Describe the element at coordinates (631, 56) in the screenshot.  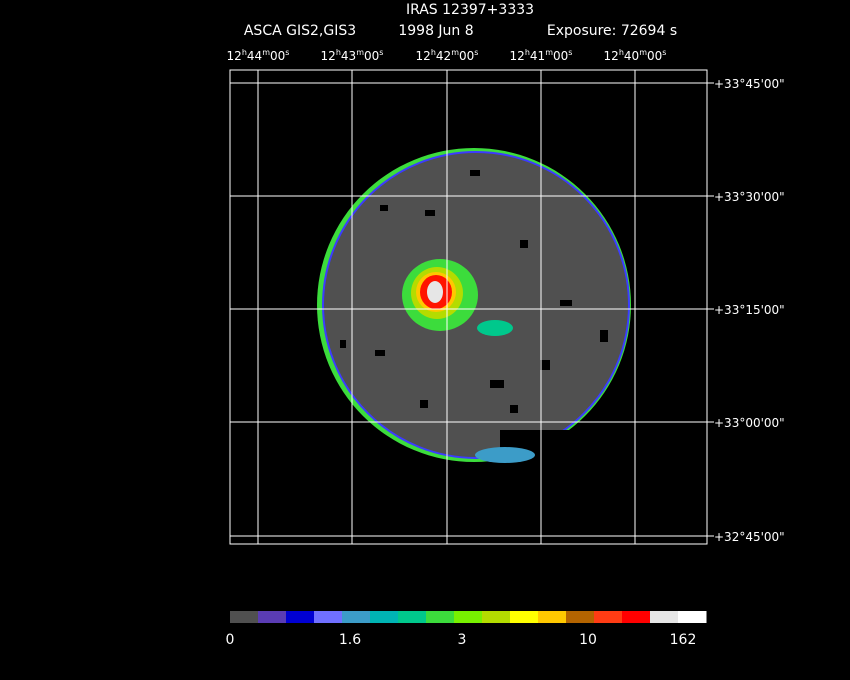
I see `ra-value: 40` at that location.